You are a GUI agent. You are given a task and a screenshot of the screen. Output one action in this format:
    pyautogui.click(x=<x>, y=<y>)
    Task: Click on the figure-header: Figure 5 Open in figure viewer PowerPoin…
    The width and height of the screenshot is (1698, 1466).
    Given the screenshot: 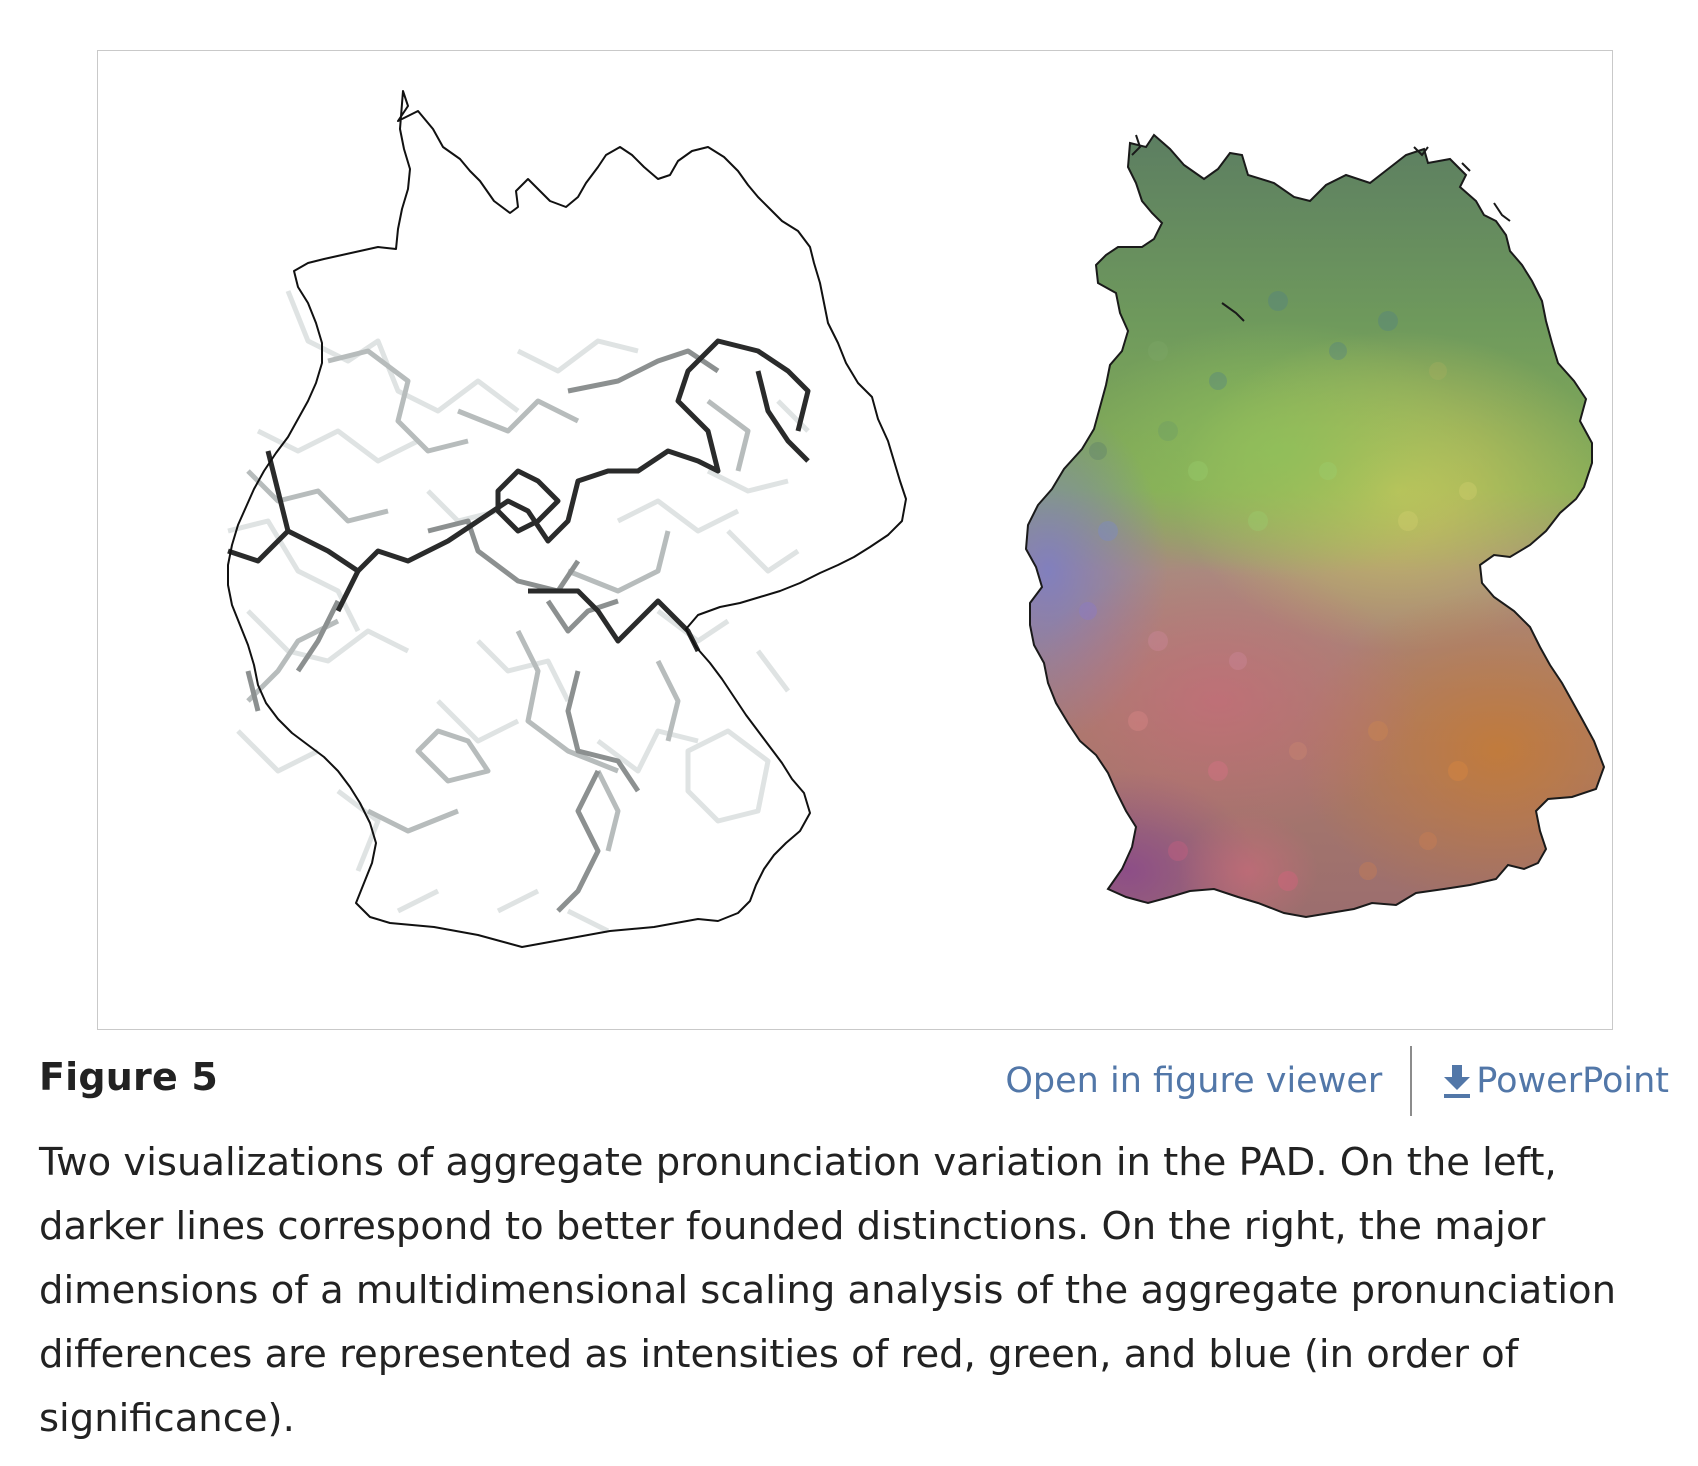 What is the action you would take?
    pyautogui.click(x=854, y=1085)
    